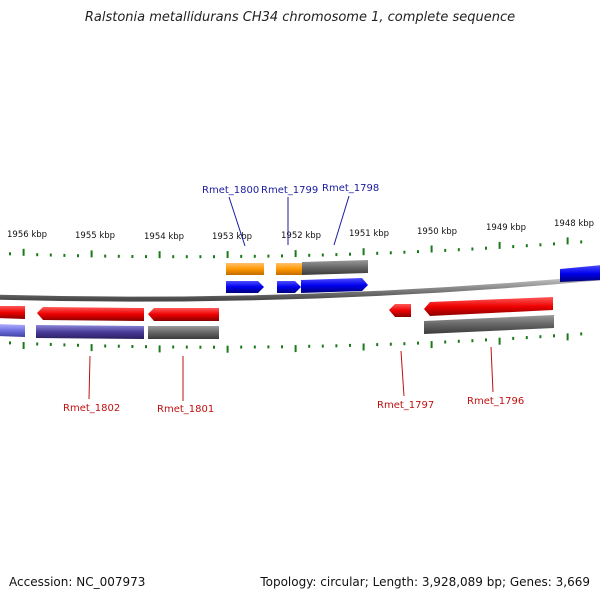 Image resolution: width=600 pixels, height=600 pixels. I want to click on gene-arrow-left-edge, so click(12, 312).